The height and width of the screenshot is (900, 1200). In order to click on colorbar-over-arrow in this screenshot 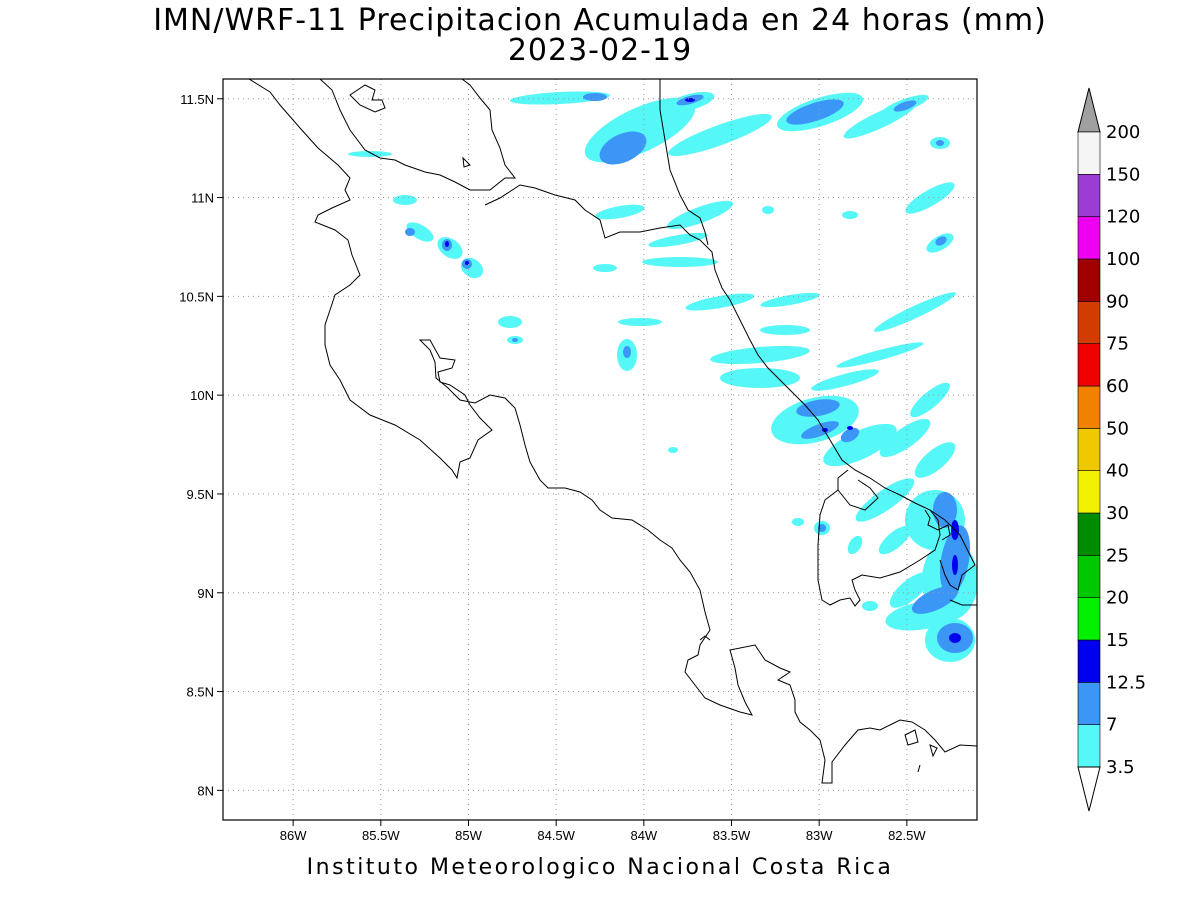, I will do `click(1089, 110)`.